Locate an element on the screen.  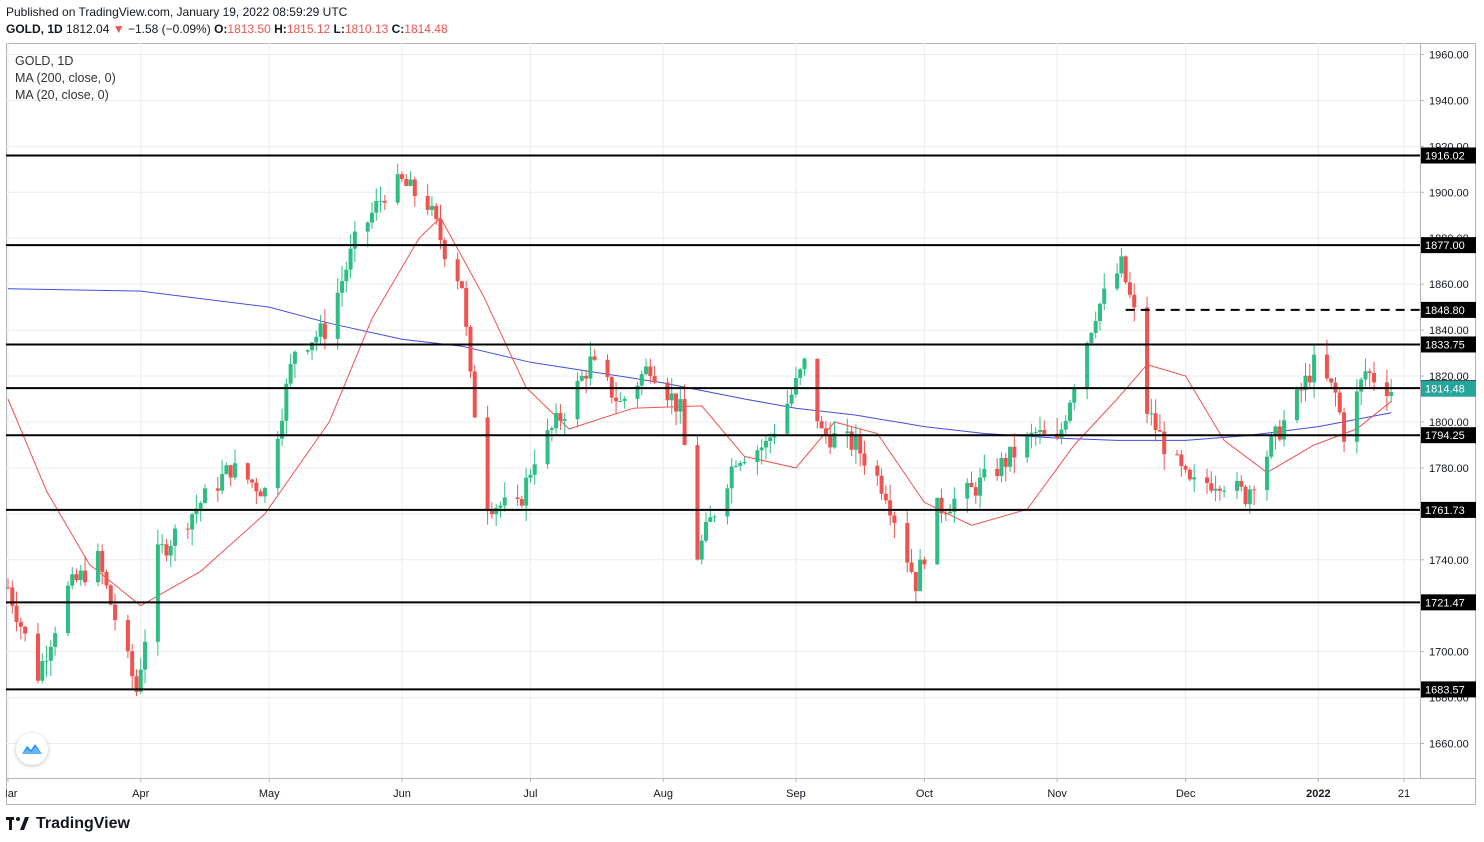
footer-brand-label: TradingView is located at coordinates (83, 823).